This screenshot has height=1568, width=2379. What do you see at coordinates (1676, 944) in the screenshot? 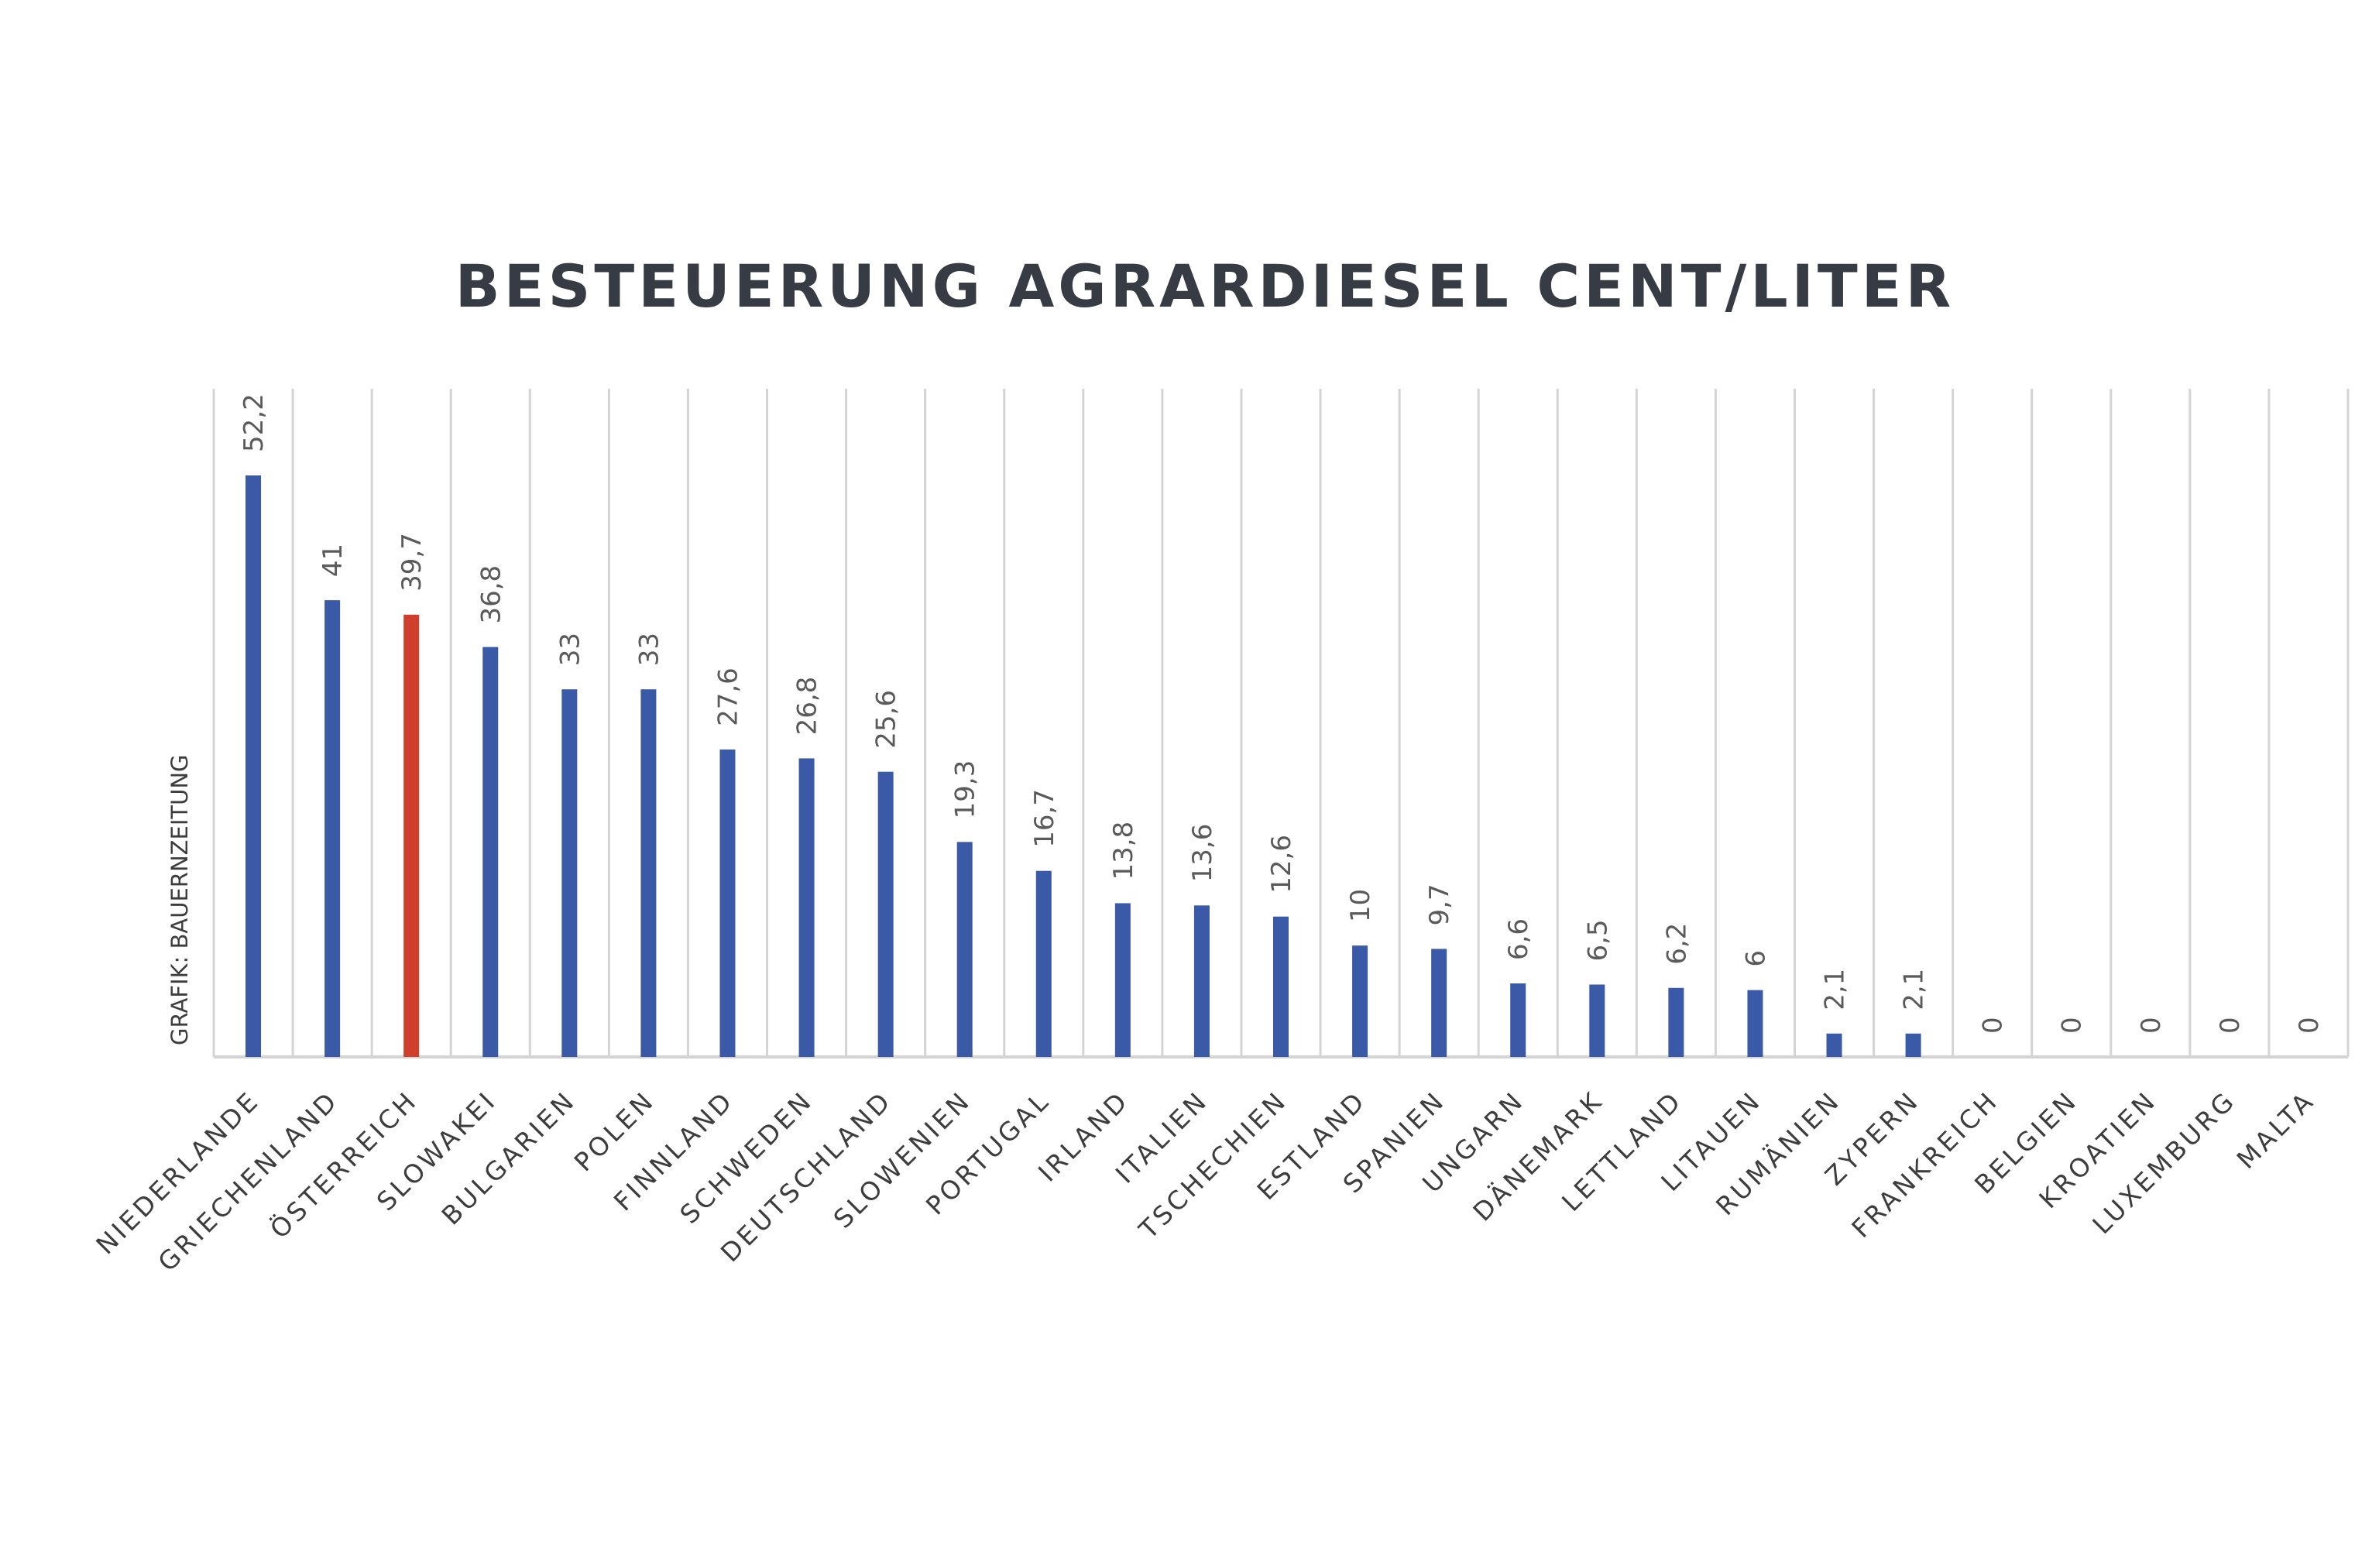
I see `data-label: 6,2` at bounding box center [1676, 944].